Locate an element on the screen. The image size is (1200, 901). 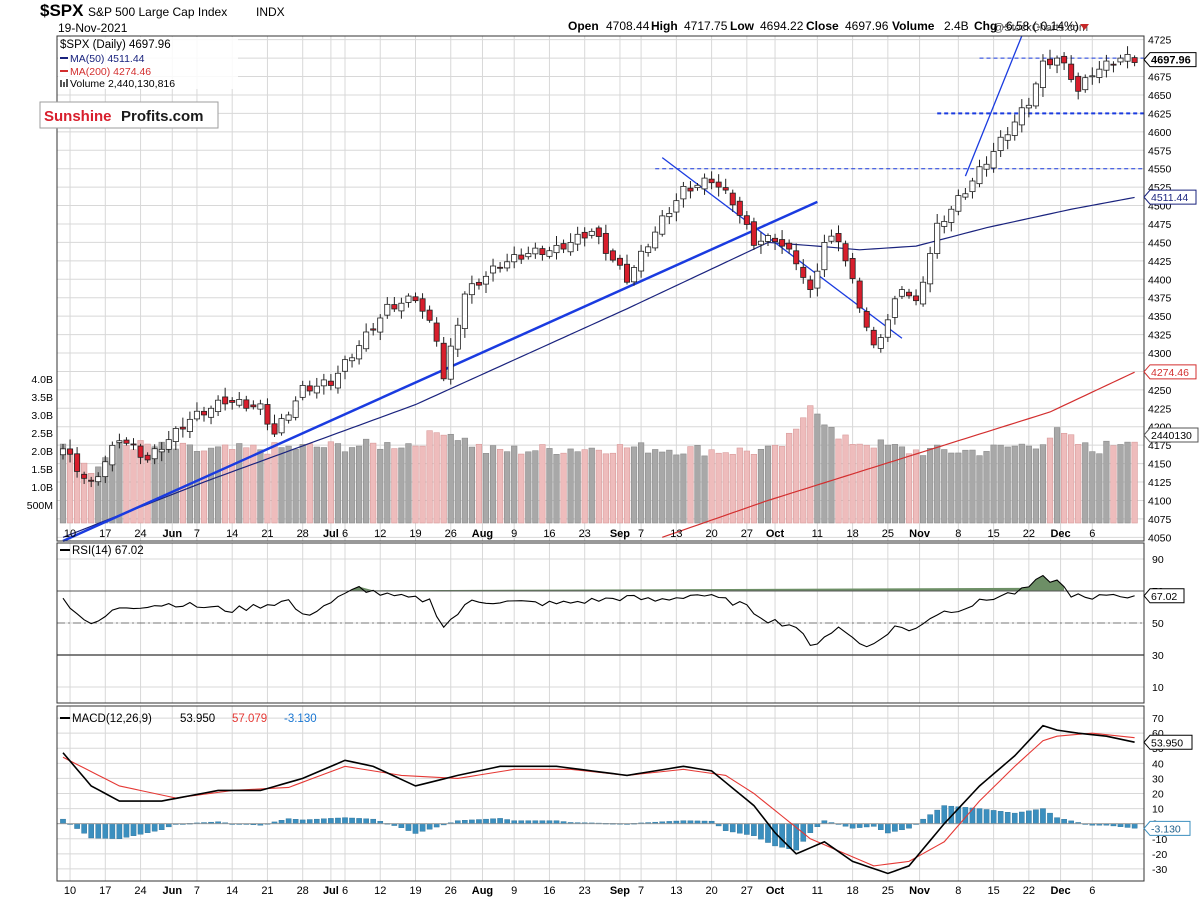
x-tick-label: 20 is located at coordinates (711, 891).